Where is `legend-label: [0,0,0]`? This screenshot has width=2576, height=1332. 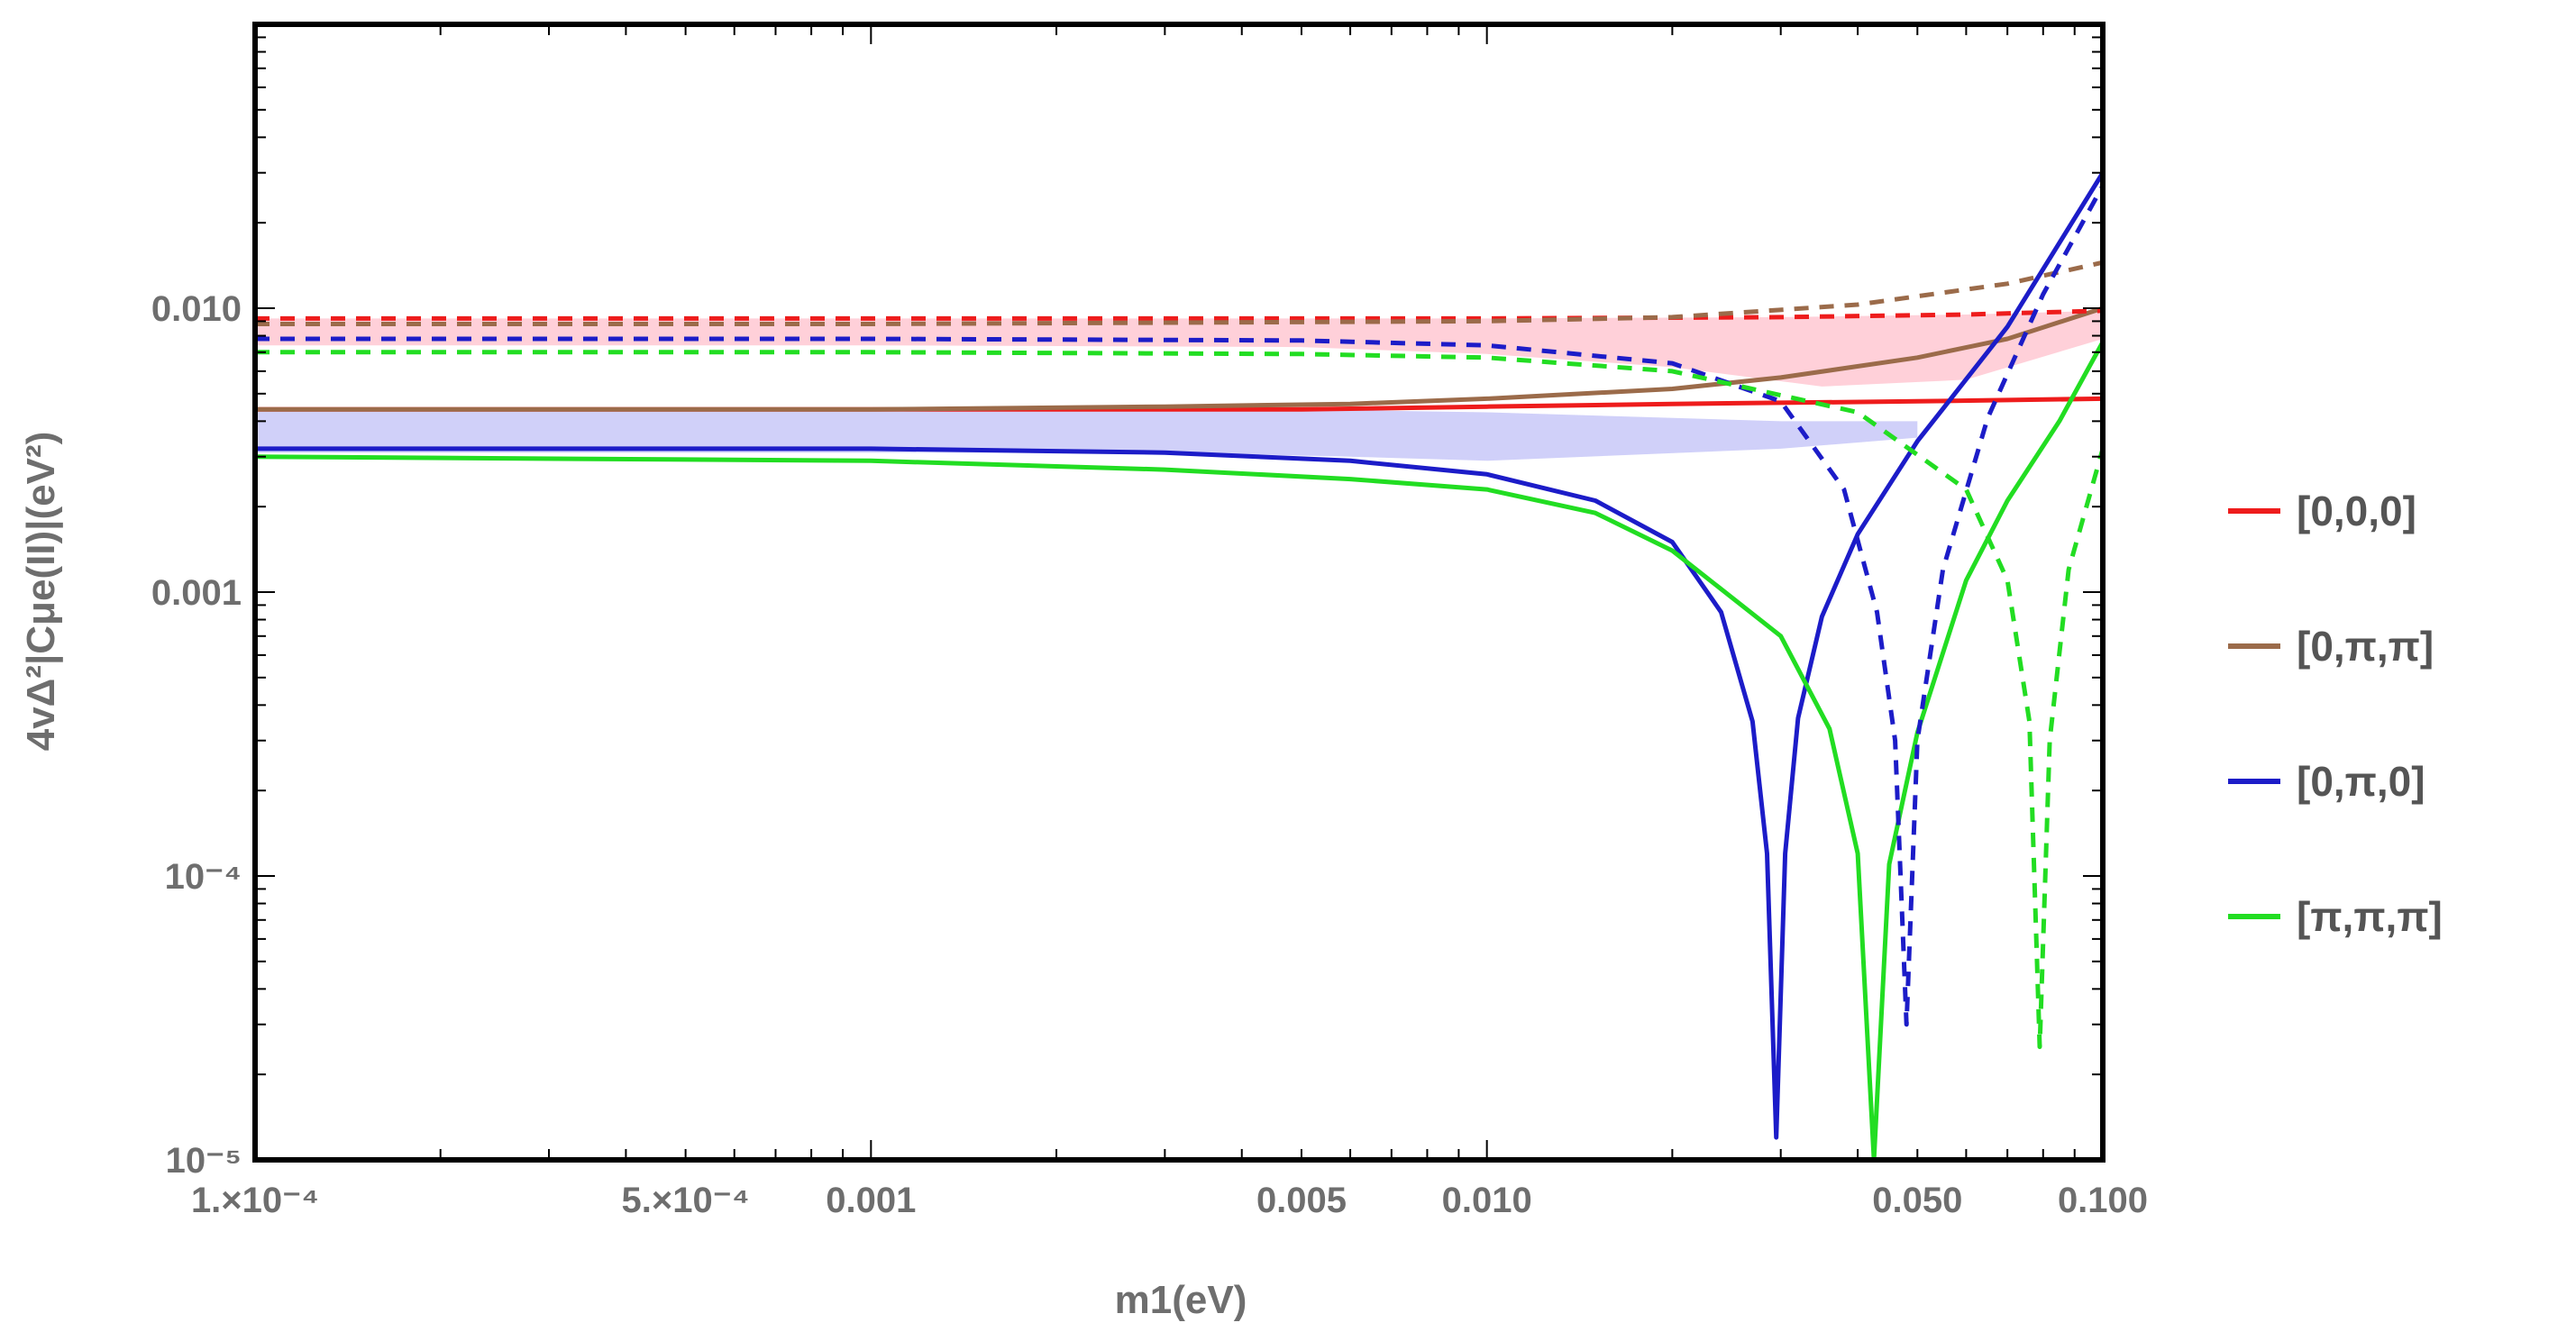 legend-label: [0,0,0] is located at coordinates (2356, 511).